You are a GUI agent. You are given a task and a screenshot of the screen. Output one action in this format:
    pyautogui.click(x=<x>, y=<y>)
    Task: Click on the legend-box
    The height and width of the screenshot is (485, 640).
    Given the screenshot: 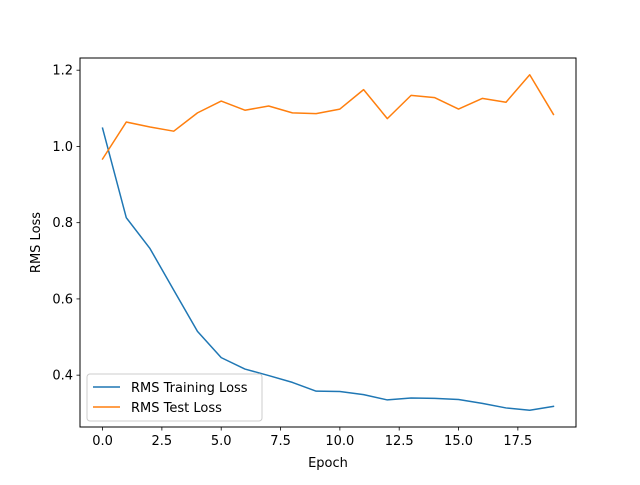 What is the action you would take?
    pyautogui.click(x=174, y=397)
    